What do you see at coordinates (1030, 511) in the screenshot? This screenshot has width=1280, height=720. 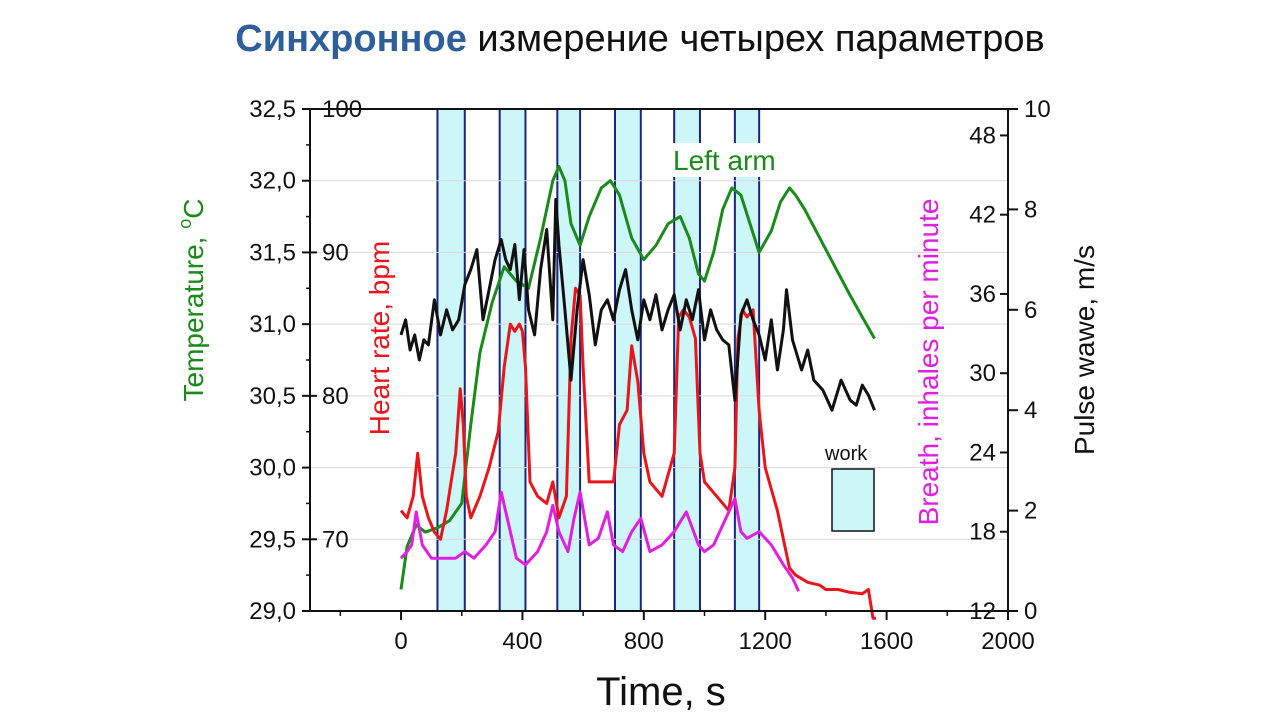 I see `pulse-tick-label-1: 2` at bounding box center [1030, 511].